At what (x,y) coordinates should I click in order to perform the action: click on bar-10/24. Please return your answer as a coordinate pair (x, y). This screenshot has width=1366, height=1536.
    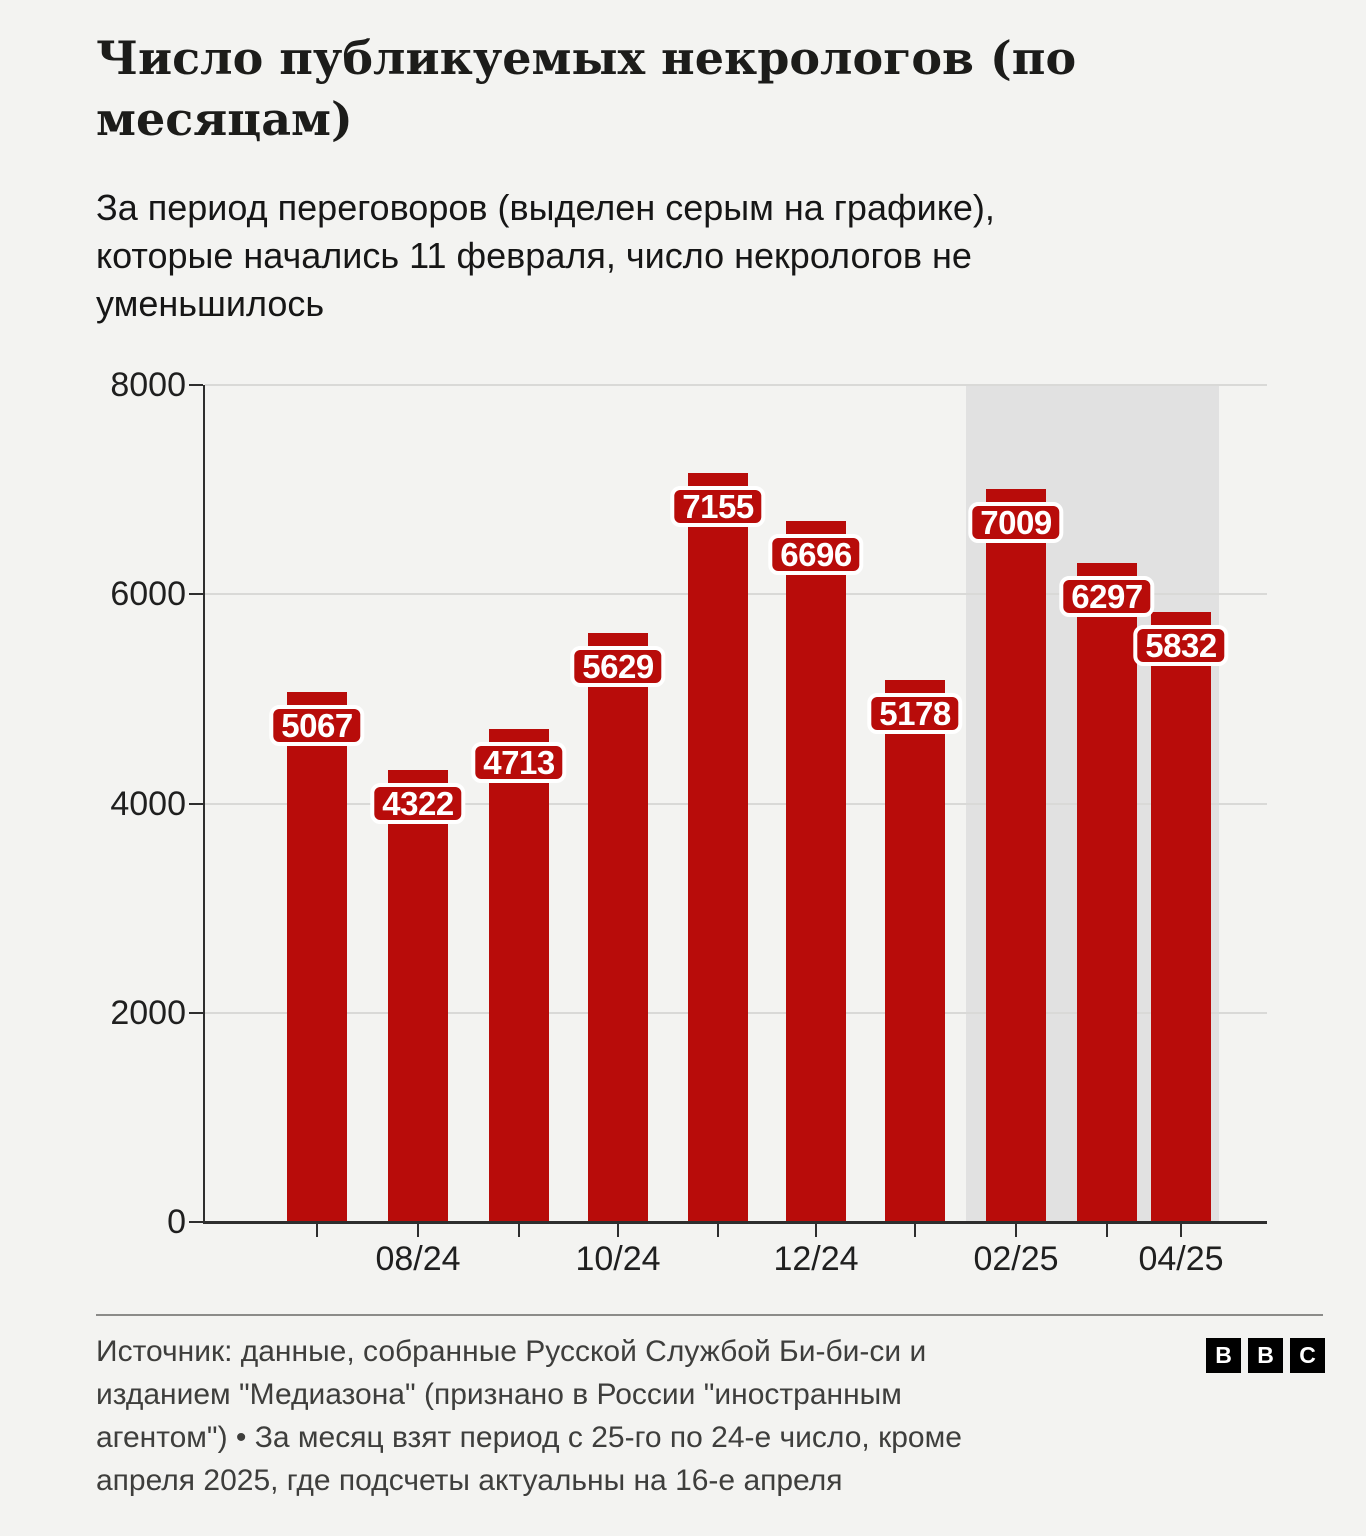
    Looking at the image, I should click on (618, 927).